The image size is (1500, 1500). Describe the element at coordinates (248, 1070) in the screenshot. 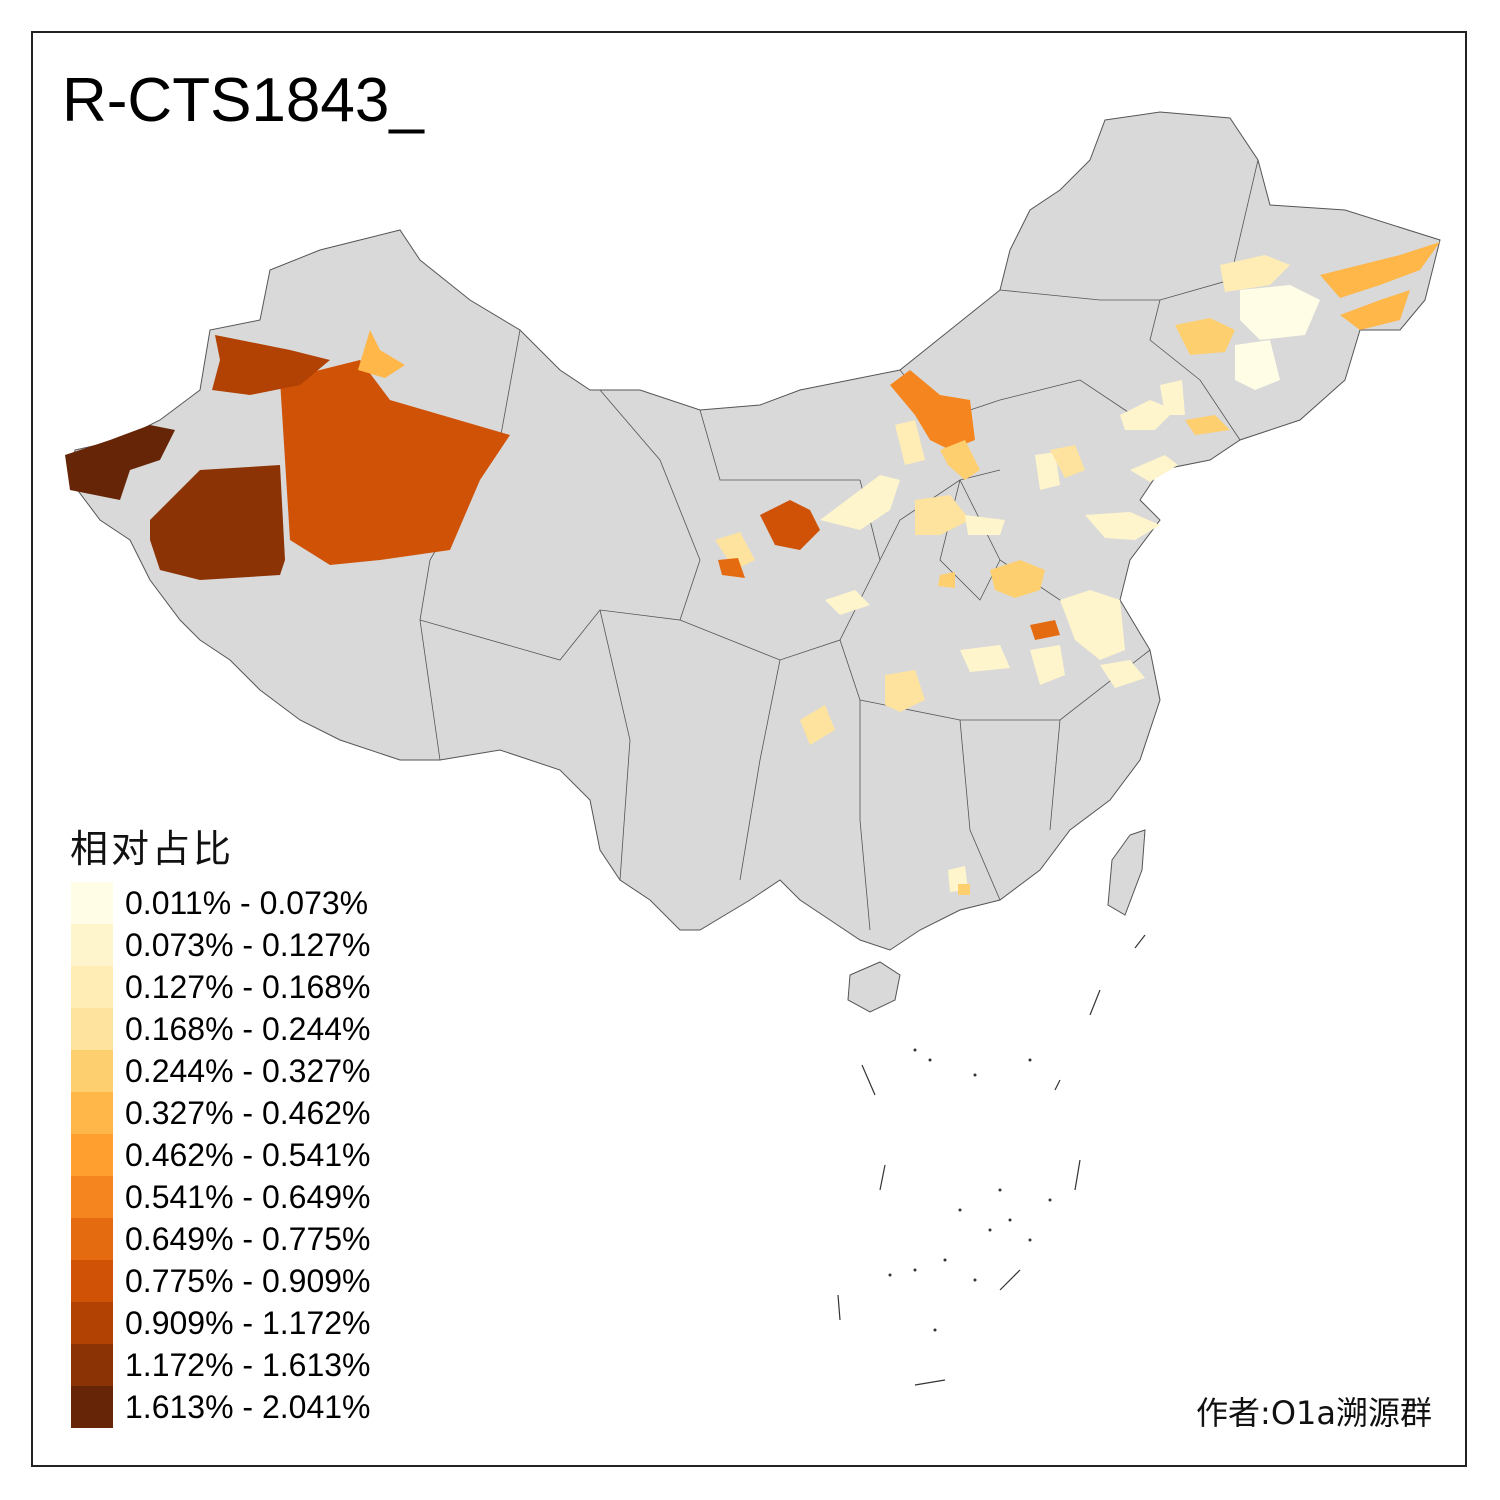

I see `legend-label: 0.244% - 0.327%` at that location.